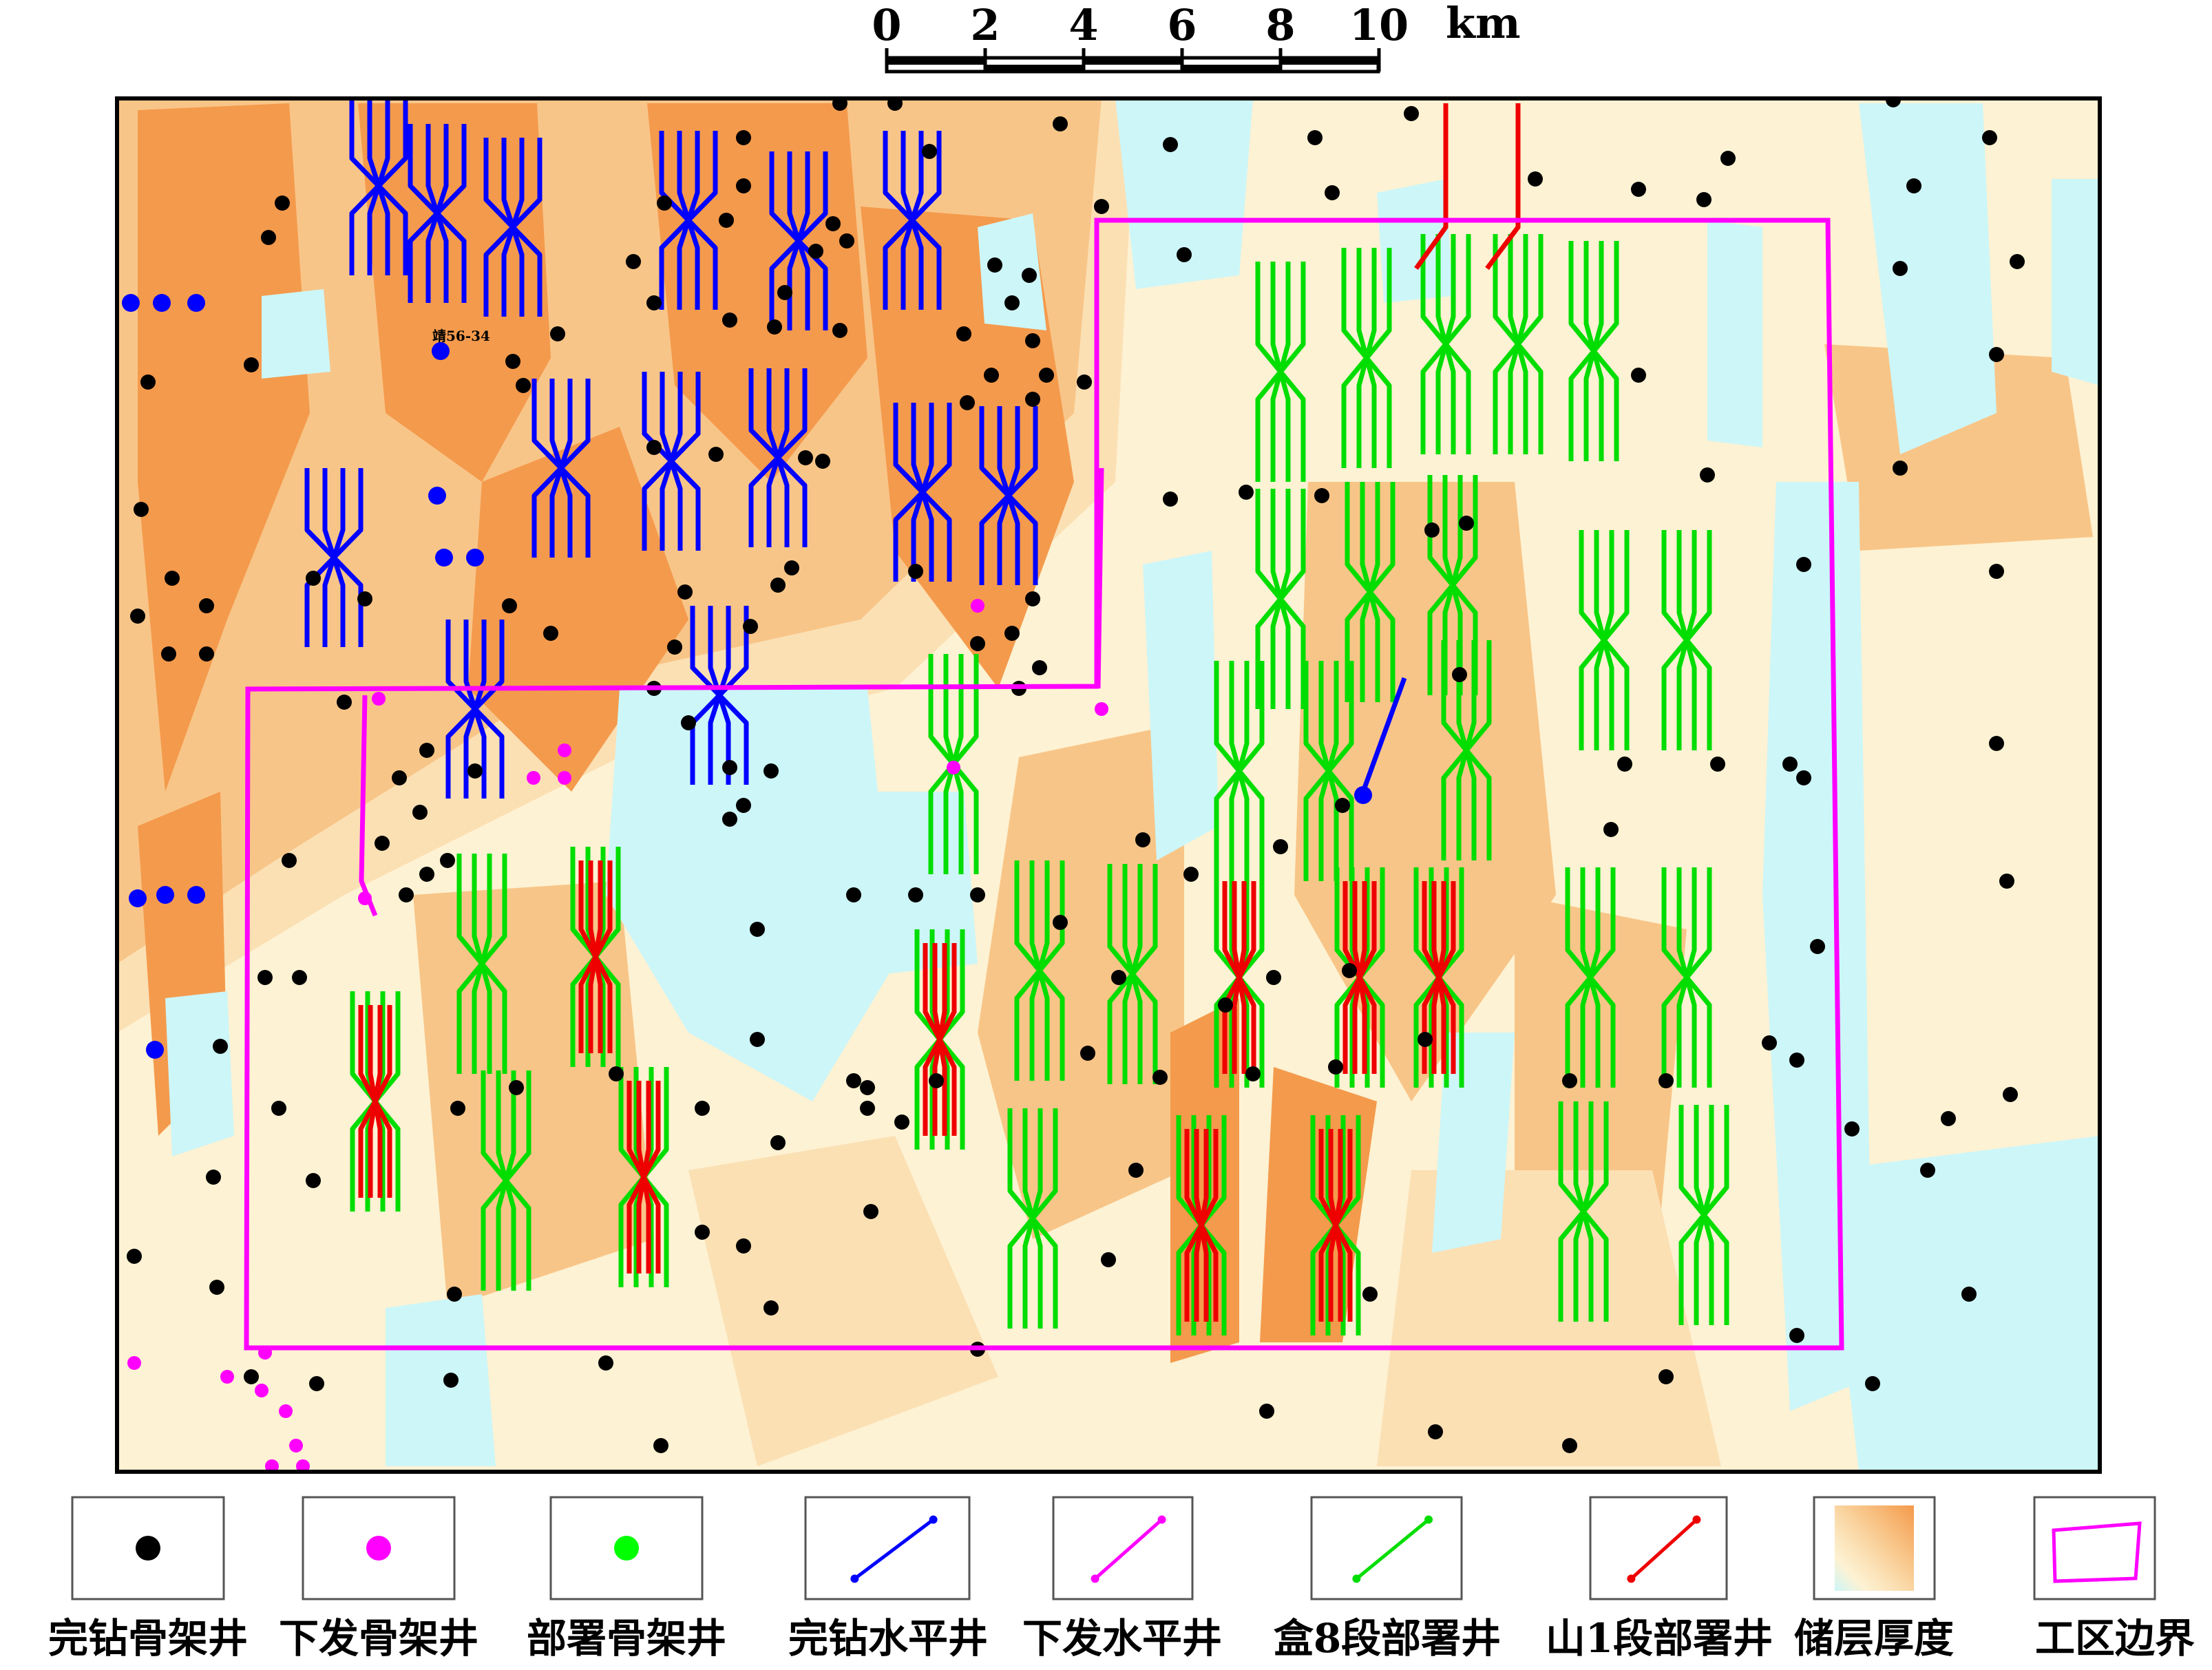 This screenshot has width=2212, height=1670. Describe the element at coordinates (2114, 1579) in the screenshot. I see `legend-item: 工区边界` at that location.